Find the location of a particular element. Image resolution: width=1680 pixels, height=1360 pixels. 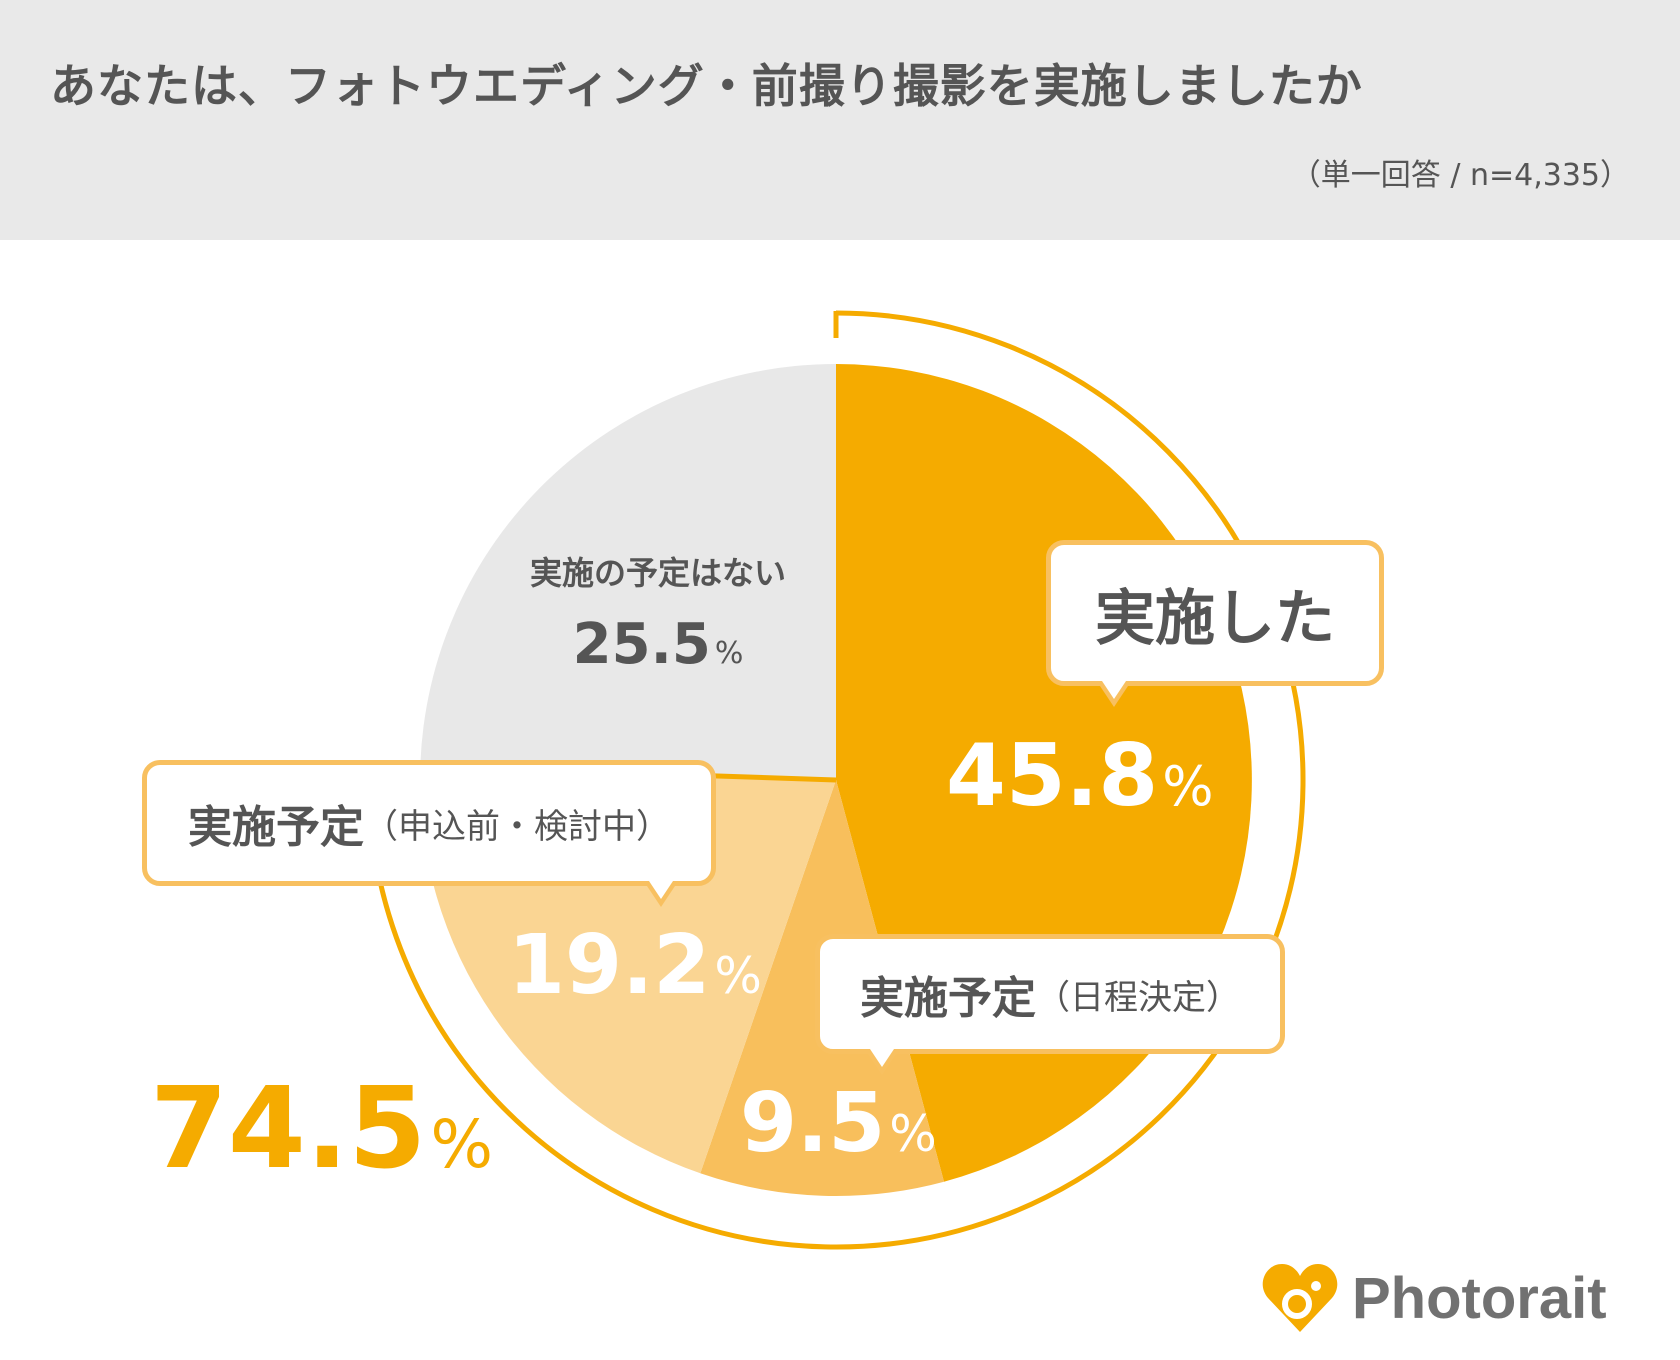

callout-considering: 実施予定 （申込前・検討中） is located at coordinates (429, 833).